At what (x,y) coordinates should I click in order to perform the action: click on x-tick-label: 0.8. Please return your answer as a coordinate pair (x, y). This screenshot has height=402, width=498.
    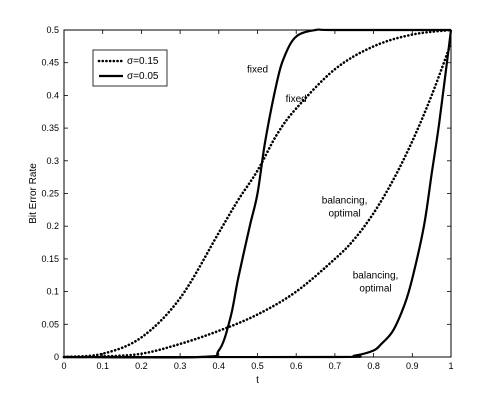
    Looking at the image, I should click on (373, 366).